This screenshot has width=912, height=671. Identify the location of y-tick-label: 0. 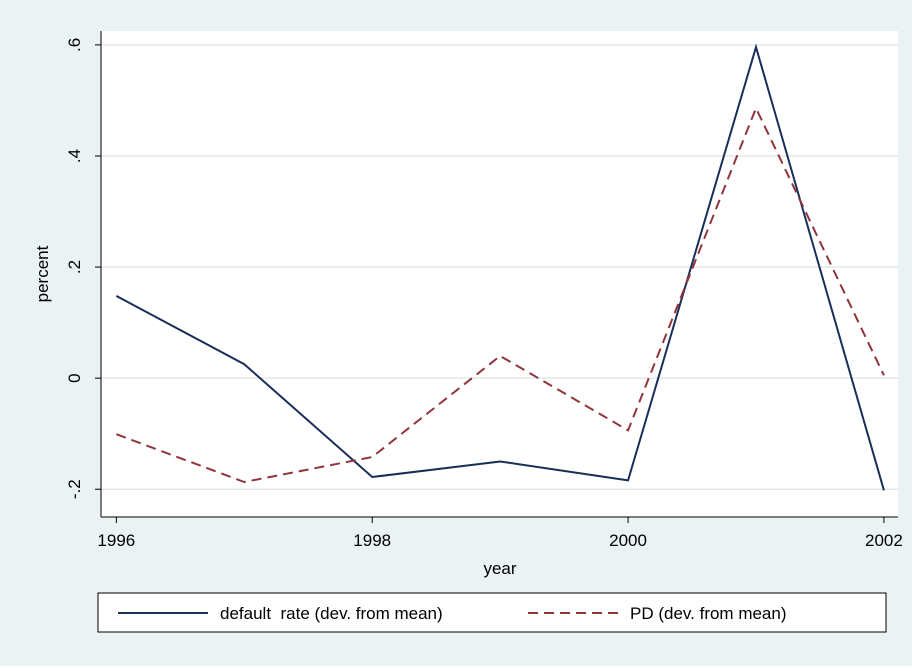
(74, 377).